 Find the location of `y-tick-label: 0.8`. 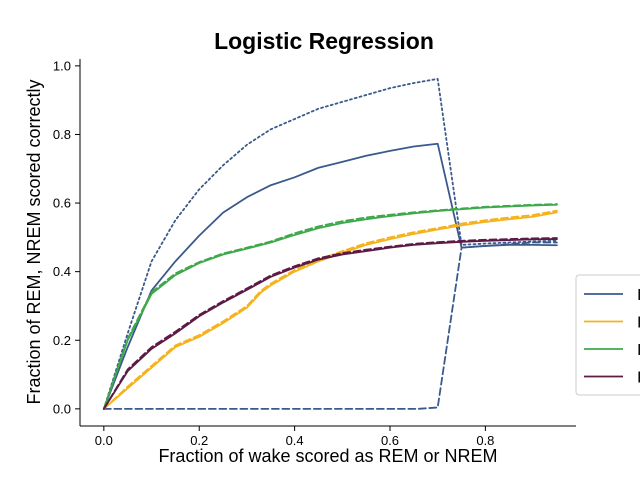

y-tick-label: 0.8 is located at coordinates (62, 134).